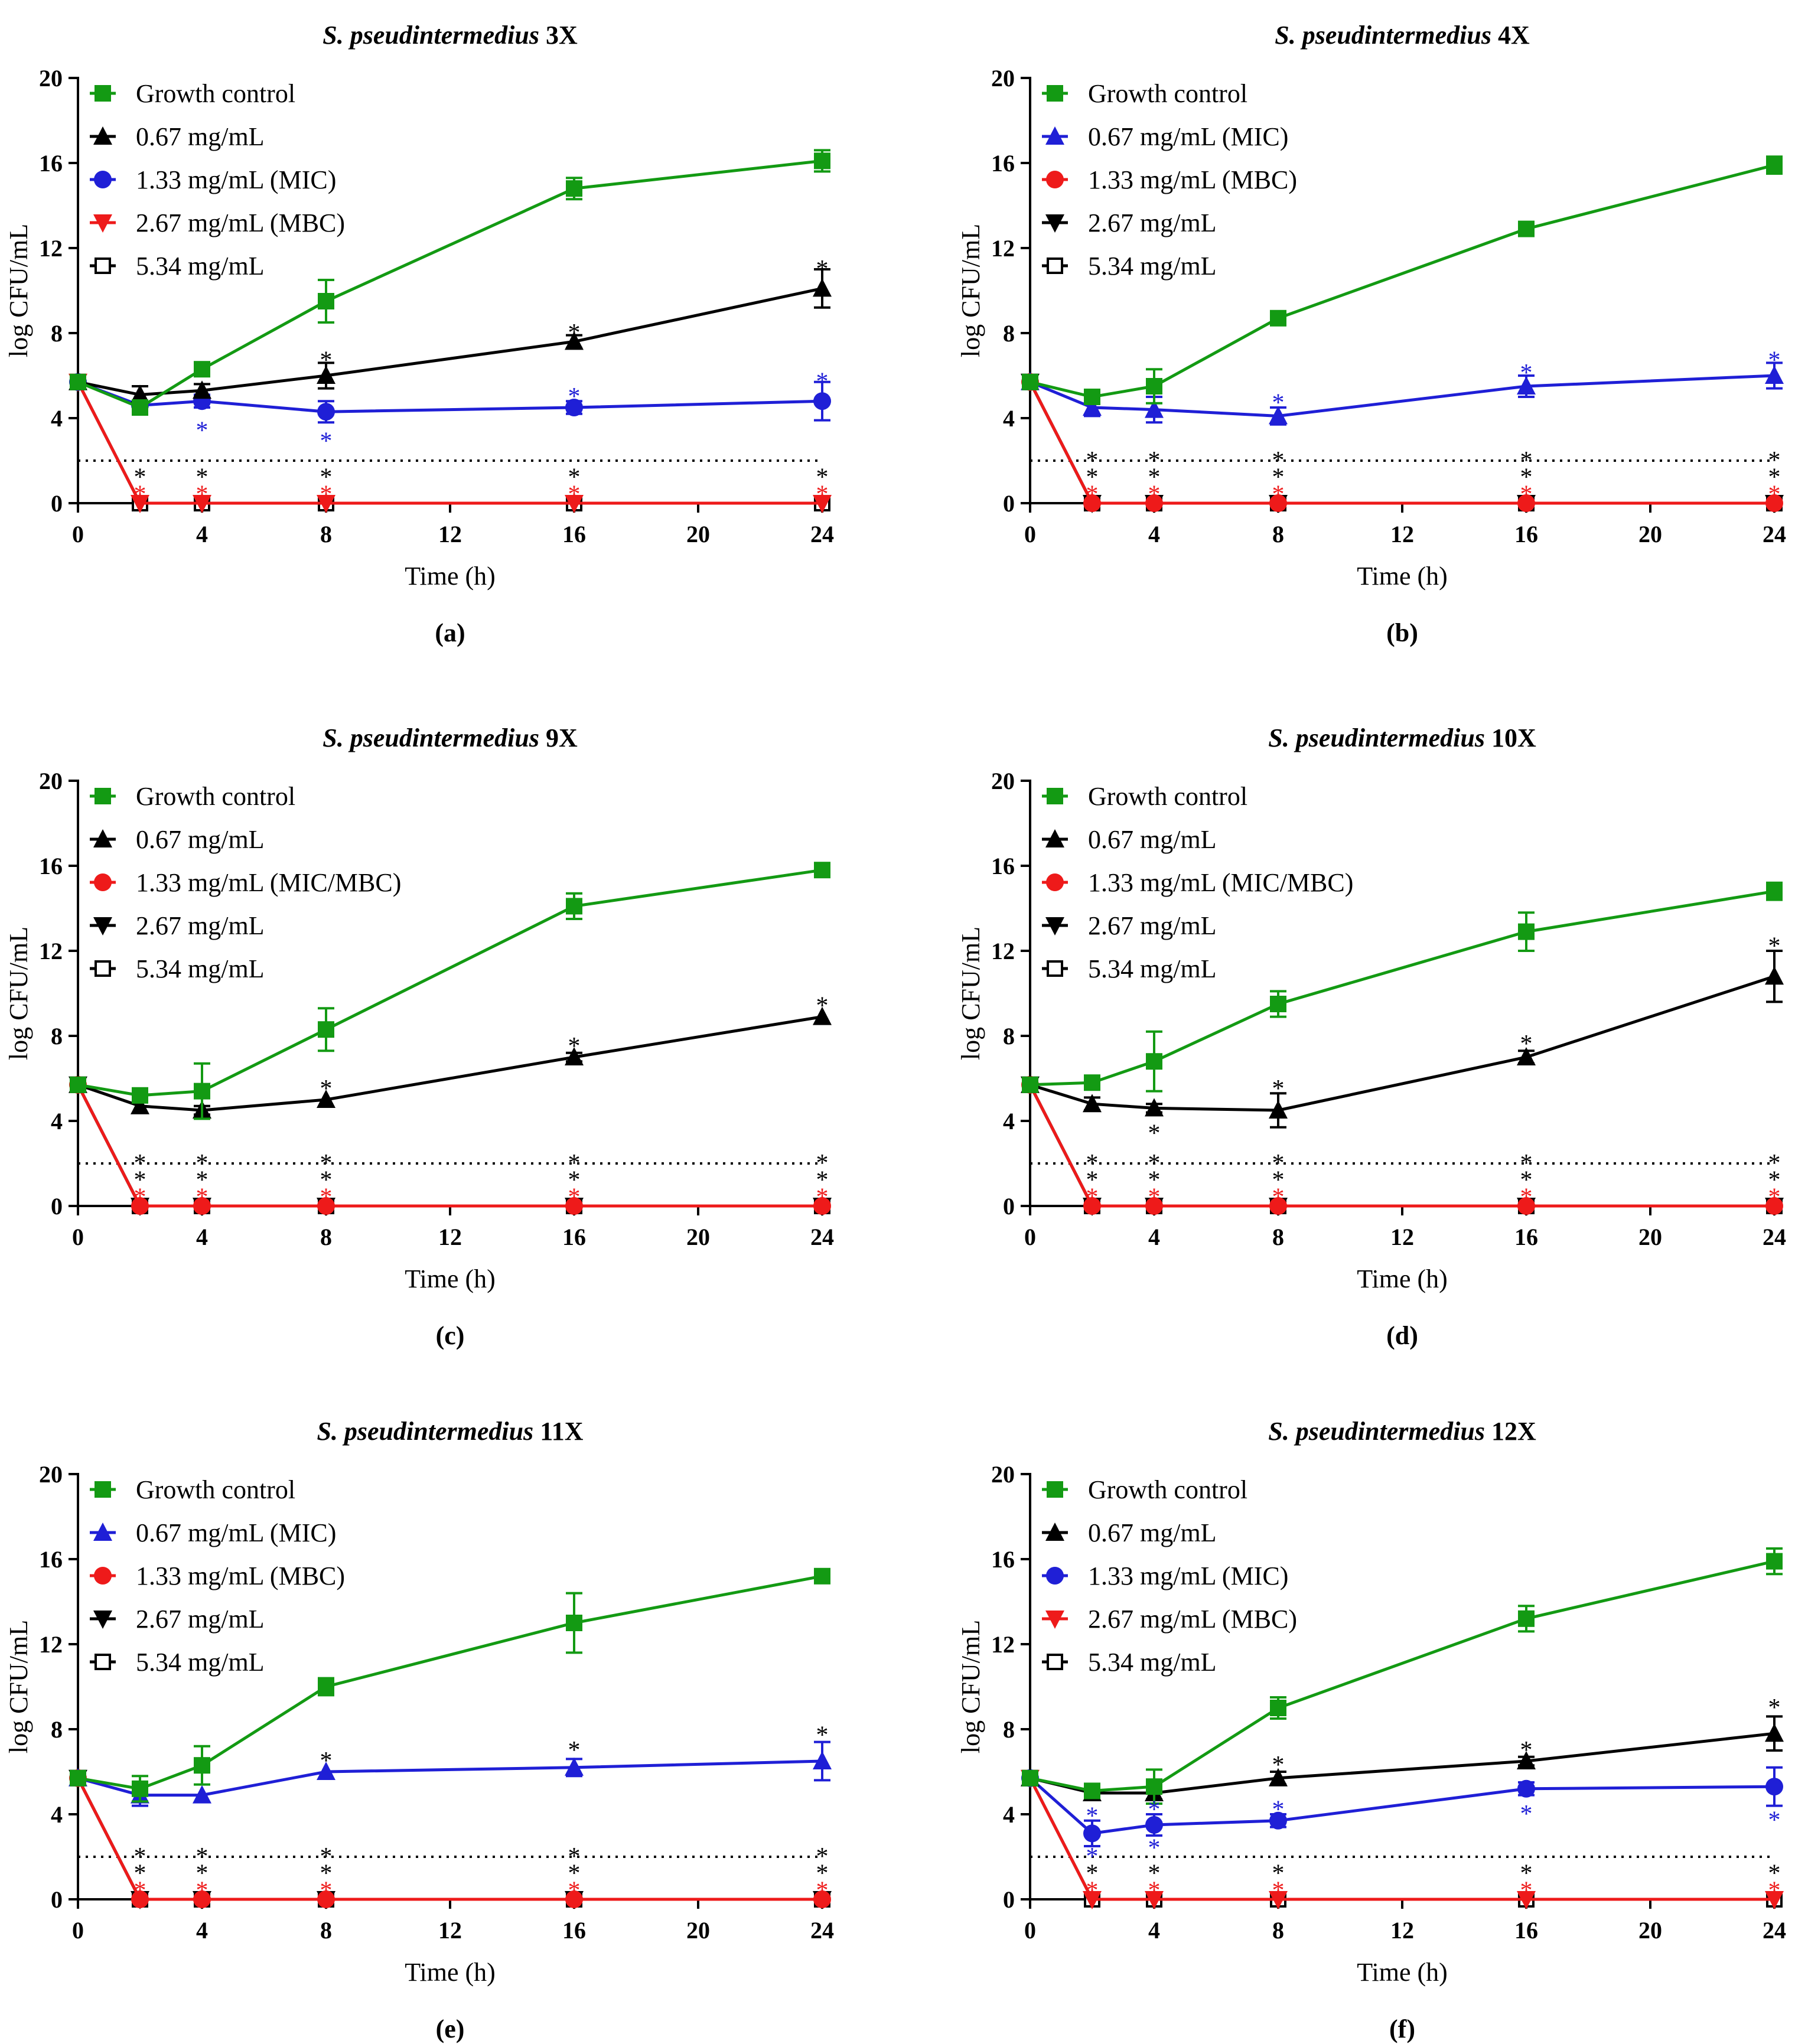  I want to click on y-tick-label: 4, so click(1009, 418).